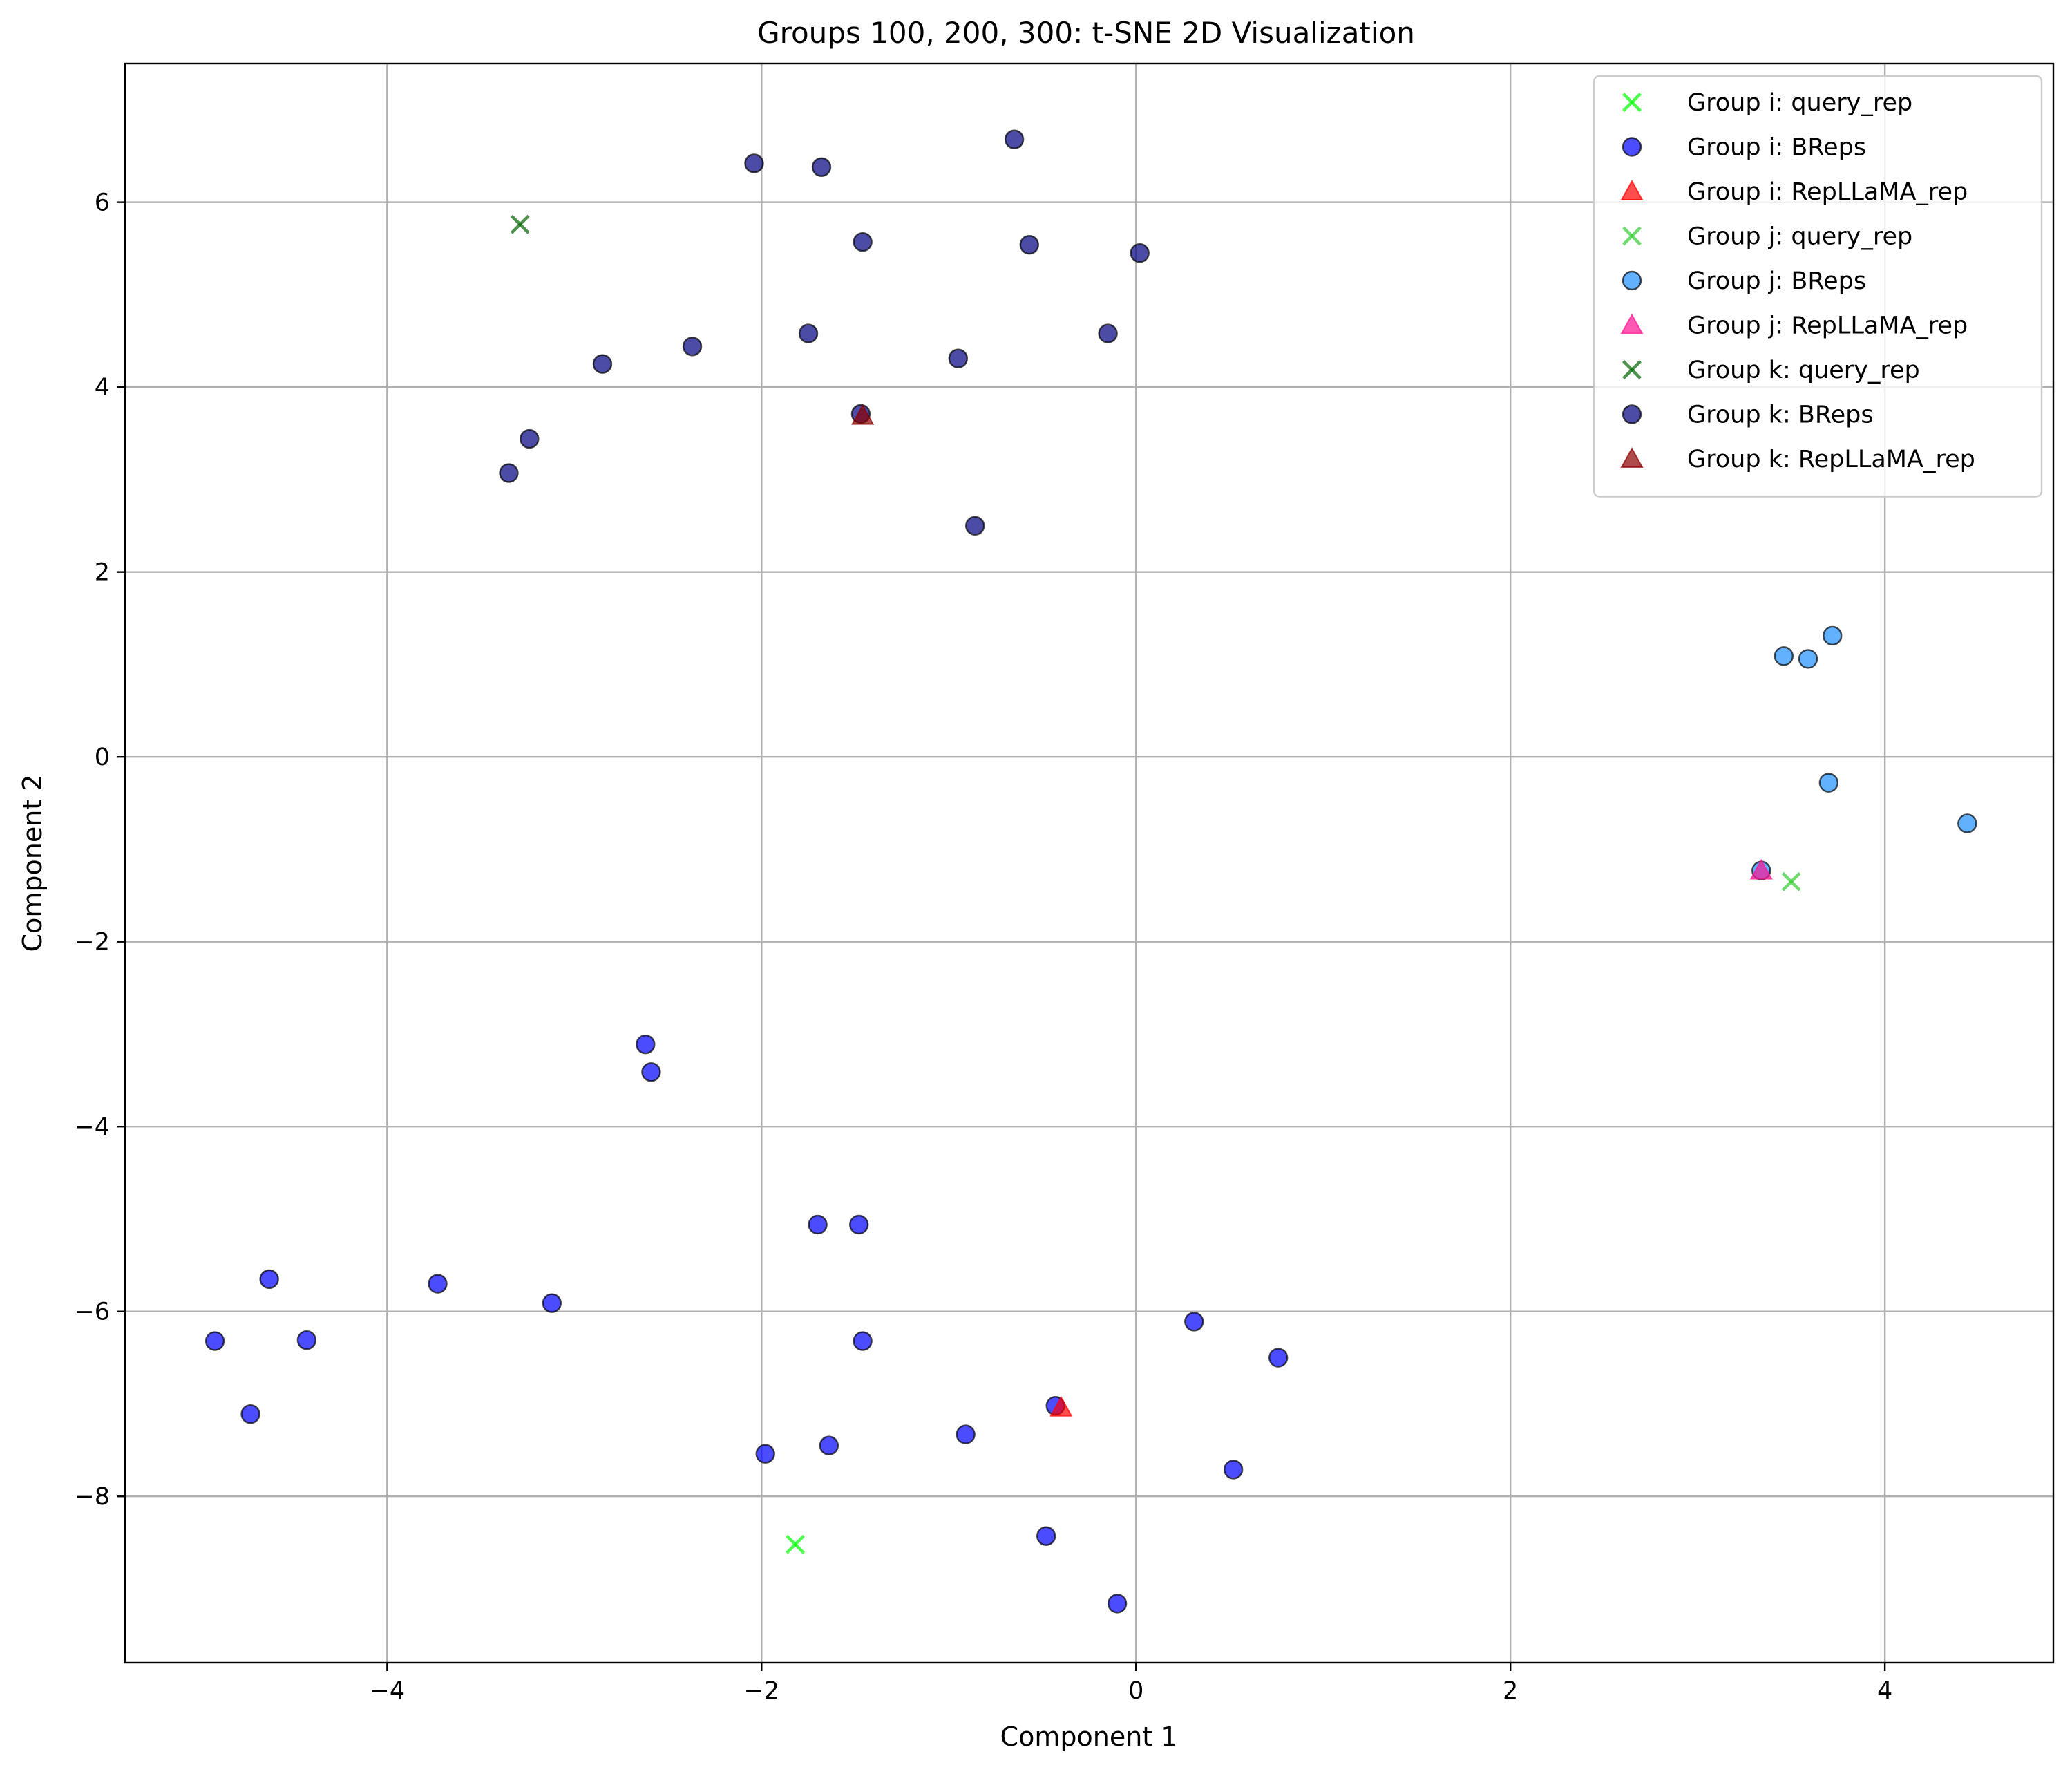  I want to click on legend-label-group-k-query-rep: Group k: query_rep, so click(1803, 370).